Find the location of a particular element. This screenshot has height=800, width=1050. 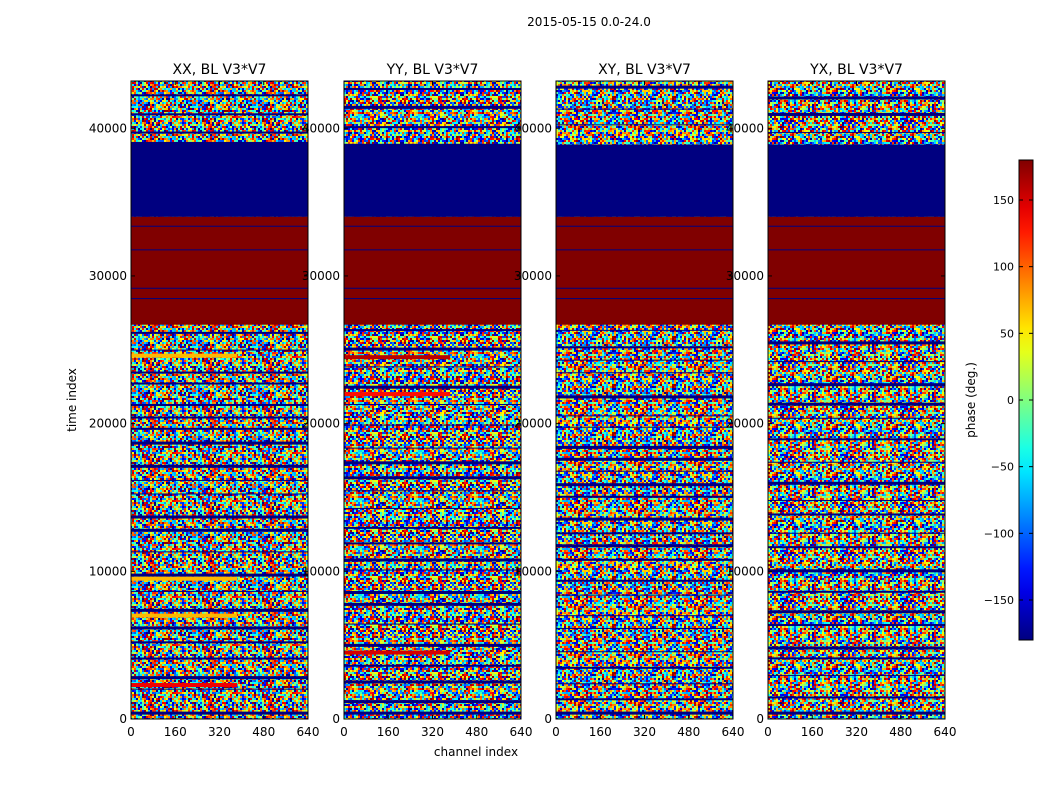

colorbar-tick-label: 100 is located at coordinates (1003, 267).